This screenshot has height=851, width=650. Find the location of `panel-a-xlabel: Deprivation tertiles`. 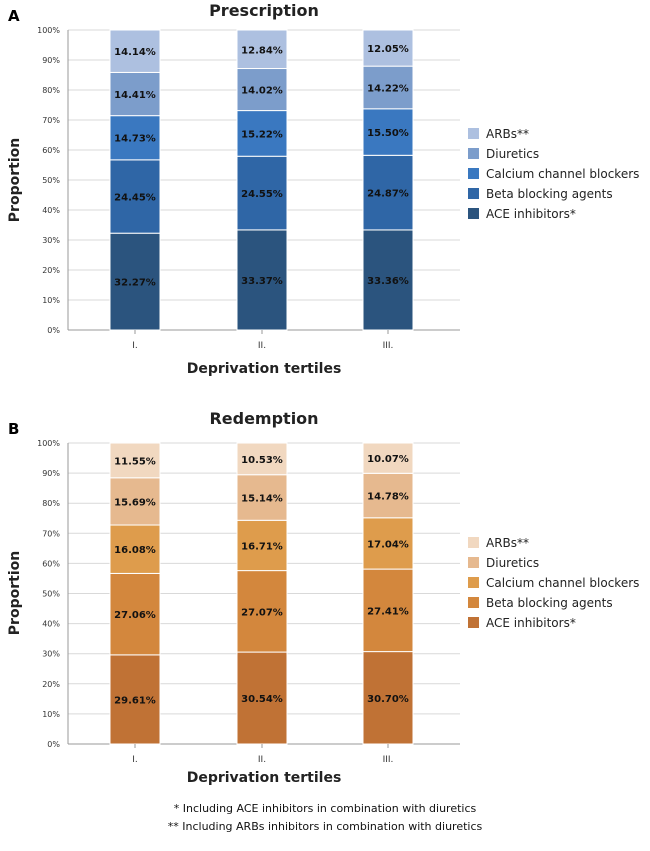

panel-a-xlabel: Deprivation tertiles is located at coordinates (264, 369).